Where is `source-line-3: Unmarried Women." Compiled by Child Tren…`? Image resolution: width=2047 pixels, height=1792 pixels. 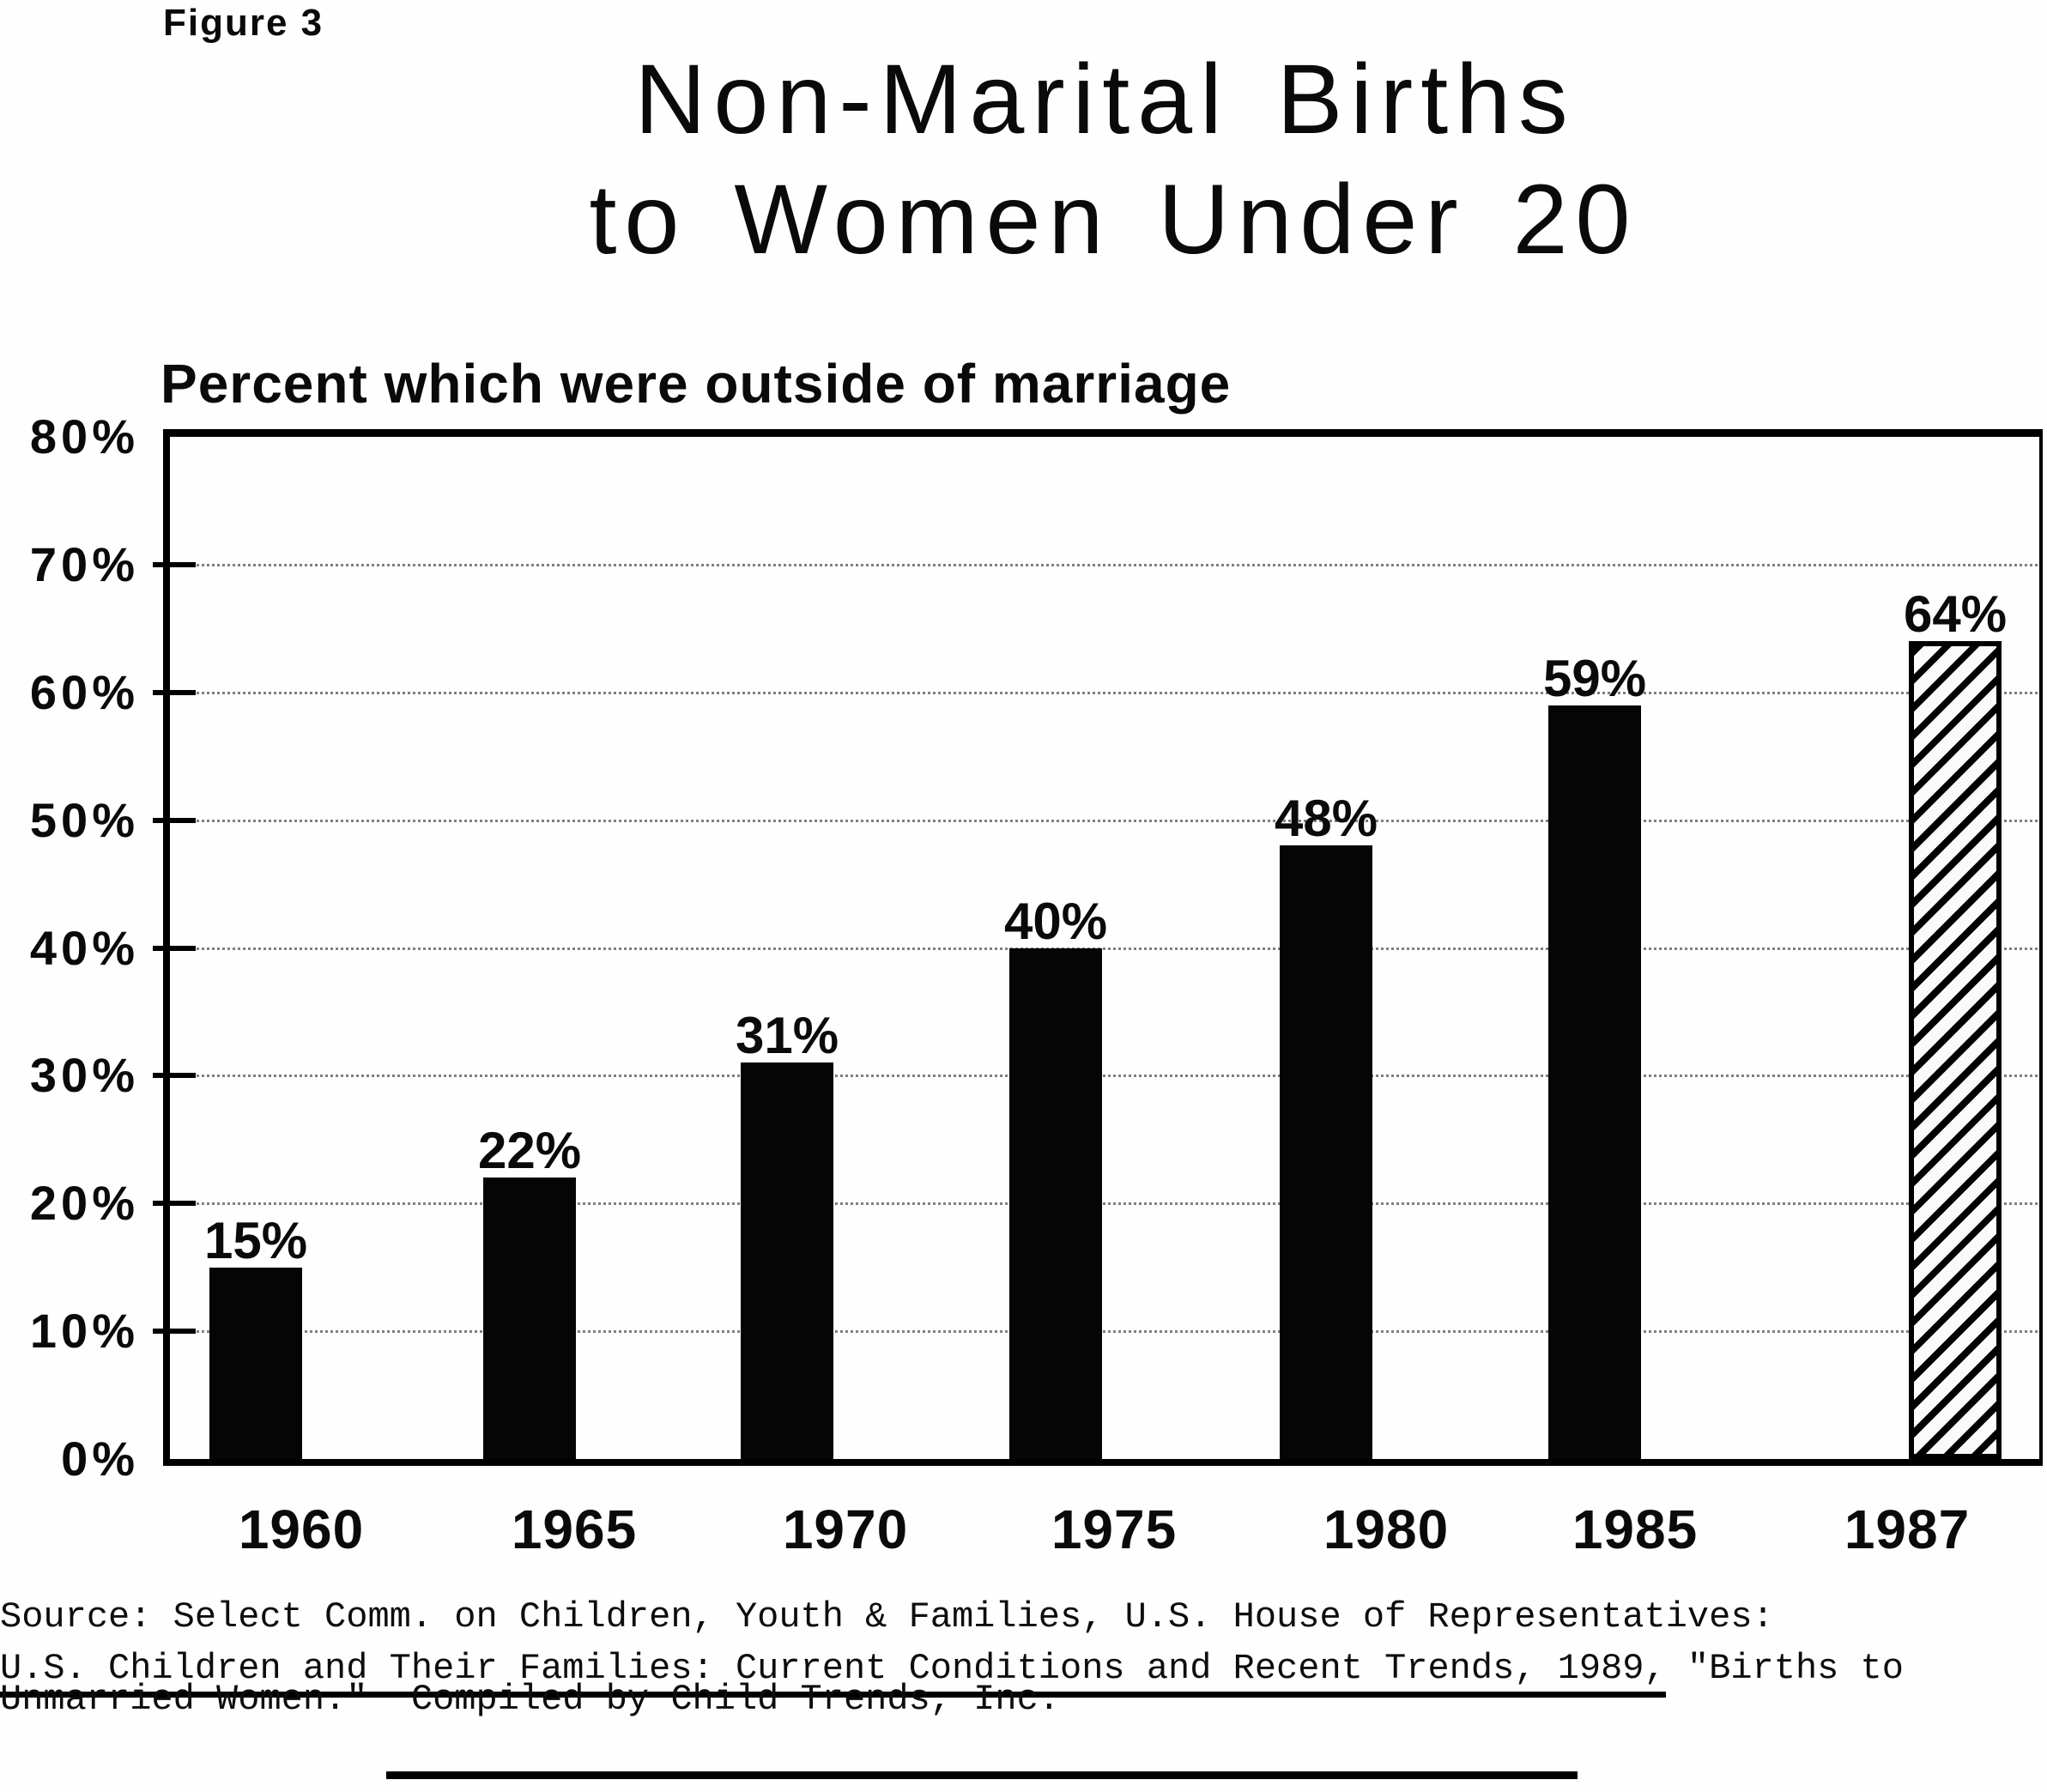
source-line-3: Unmarried Women." Compiled by Child Tren… is located at coordinates (530, 1699).